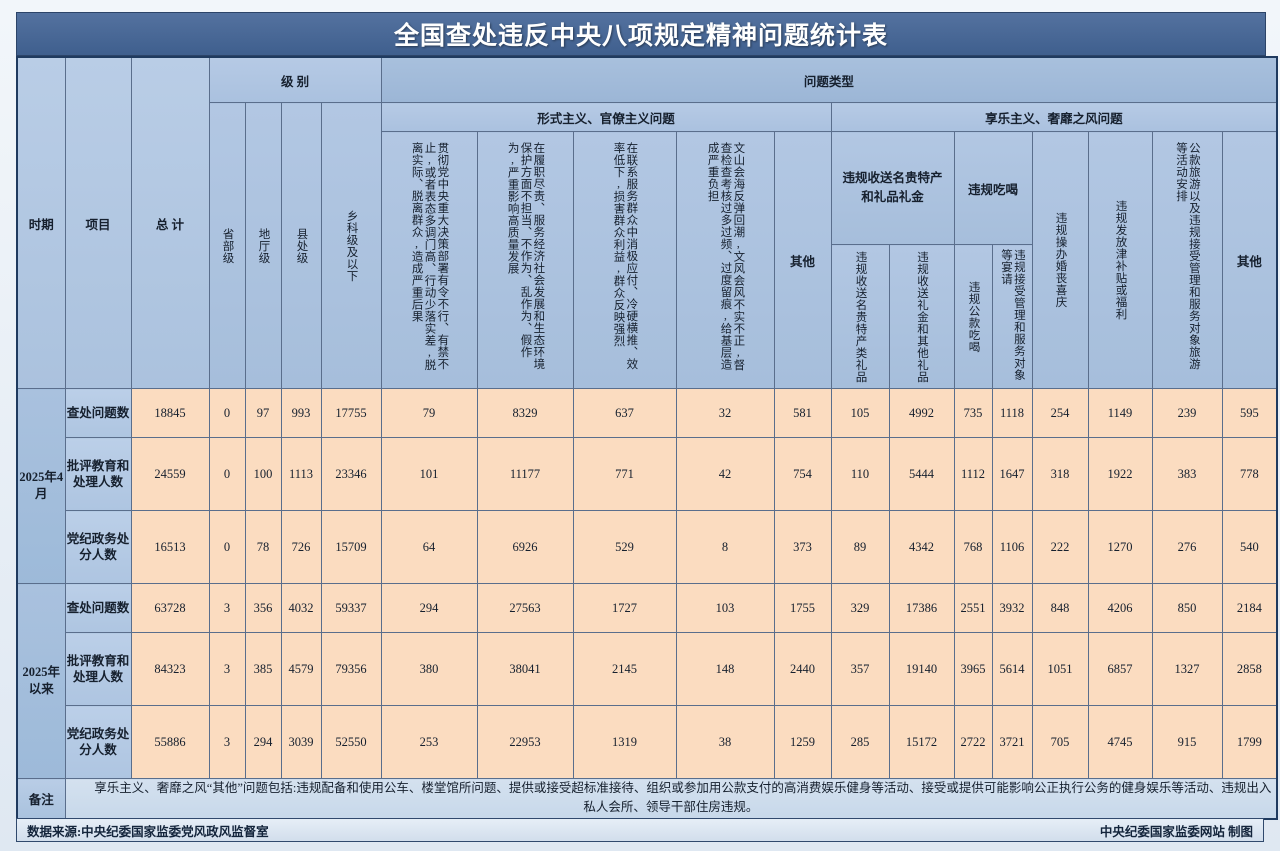  Describe the element at coordinates (263, 547) in the screenshot. I see `cell-level: 78` at that location.